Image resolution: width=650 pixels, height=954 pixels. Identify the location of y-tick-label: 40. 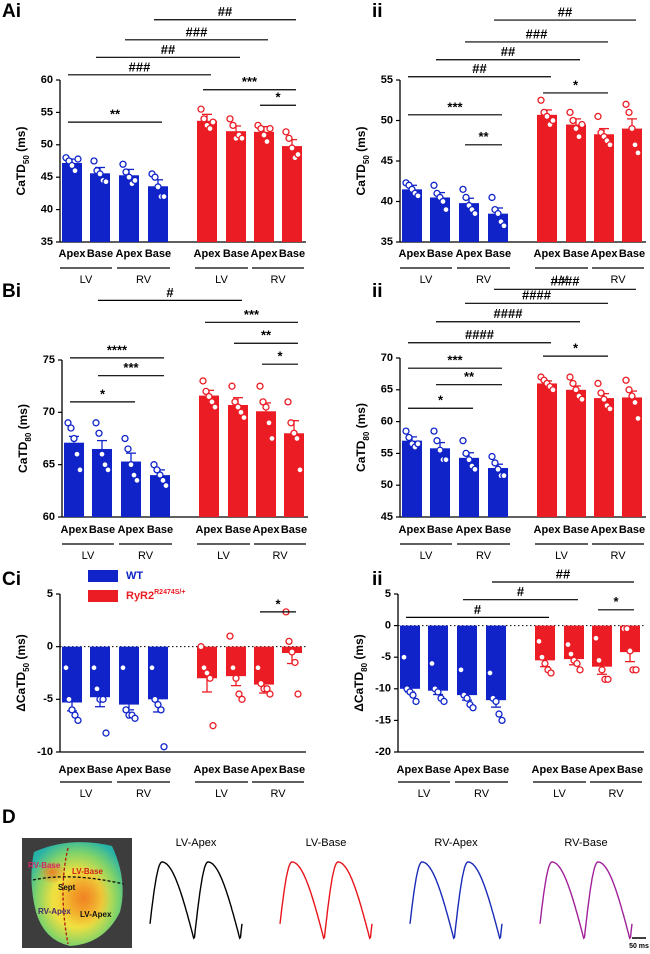
(47, 210).